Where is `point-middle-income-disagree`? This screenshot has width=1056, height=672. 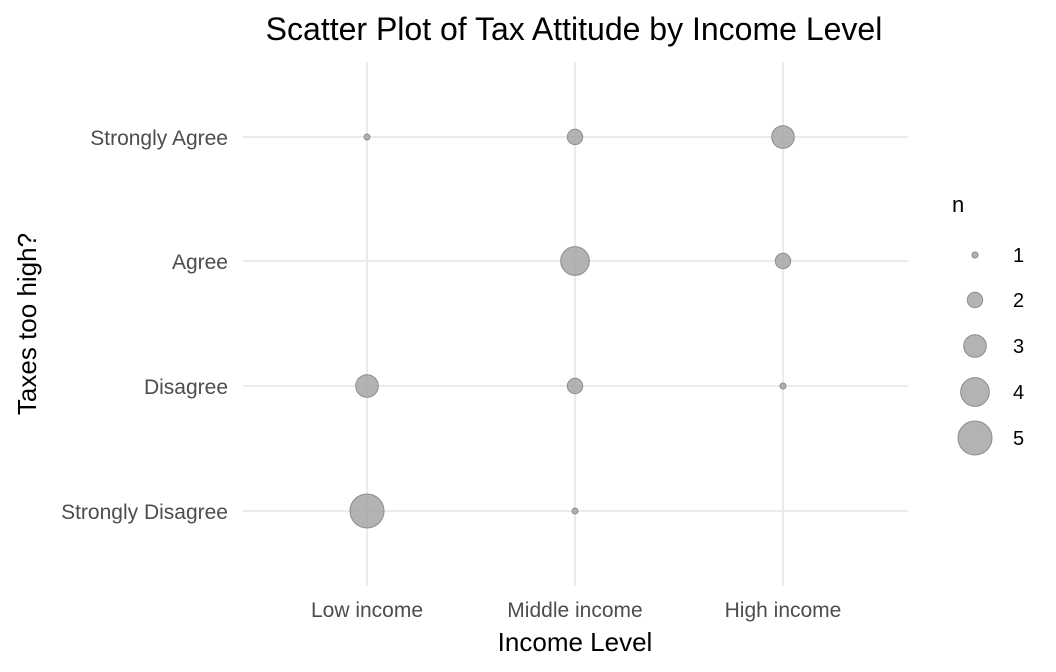
point-middle-income-disagree is located at coordinates (575, 386).